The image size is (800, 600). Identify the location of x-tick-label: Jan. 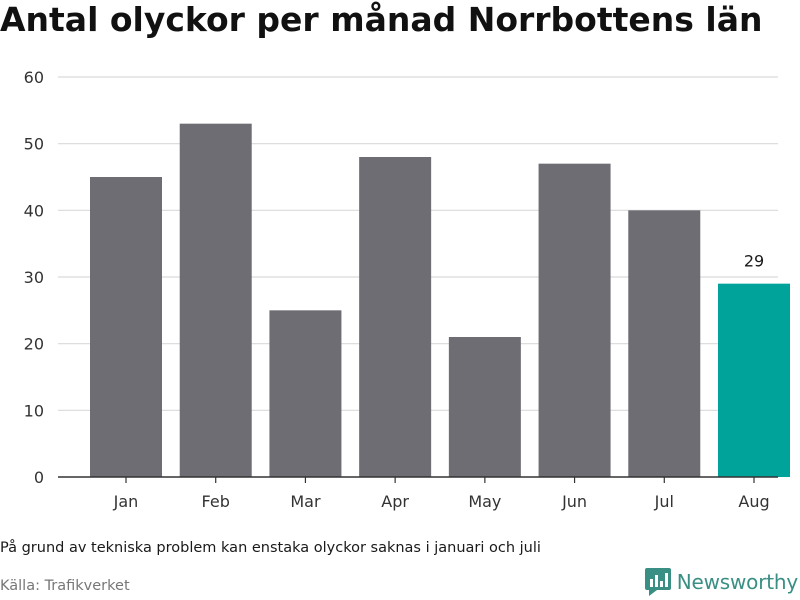
(126, 501).